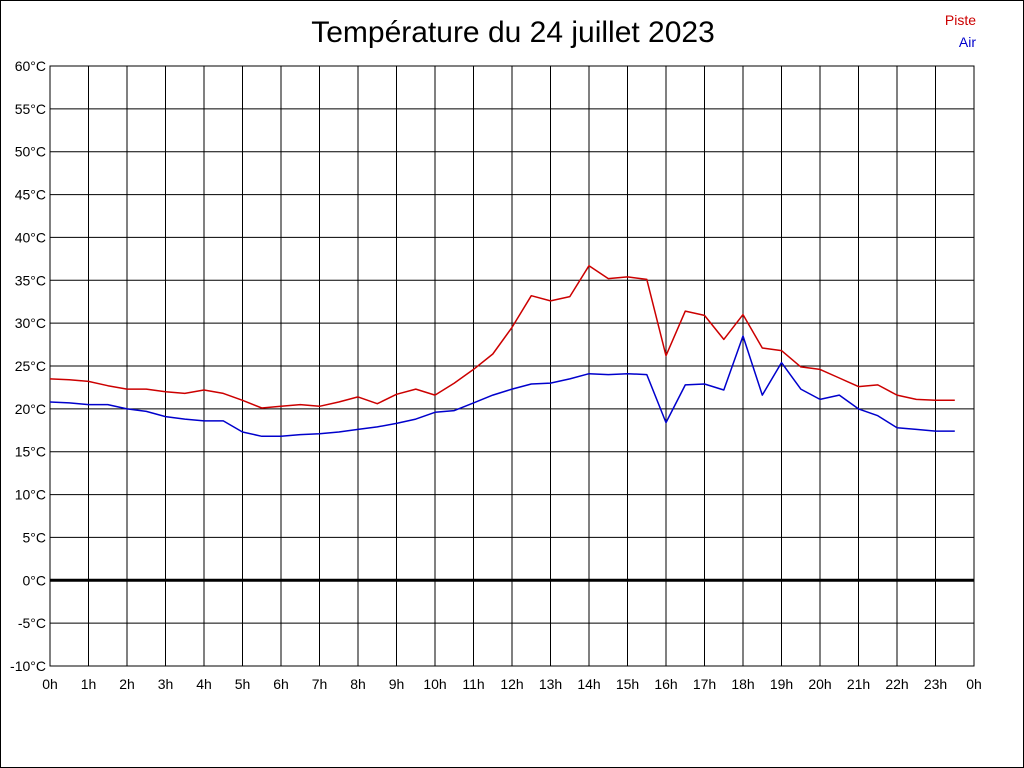 The image size is (1024, 768). What do you see at coordinates (967, 42) in the screenshot?
I see `legend-entry-air: Air` at bounding box center [967, 42].